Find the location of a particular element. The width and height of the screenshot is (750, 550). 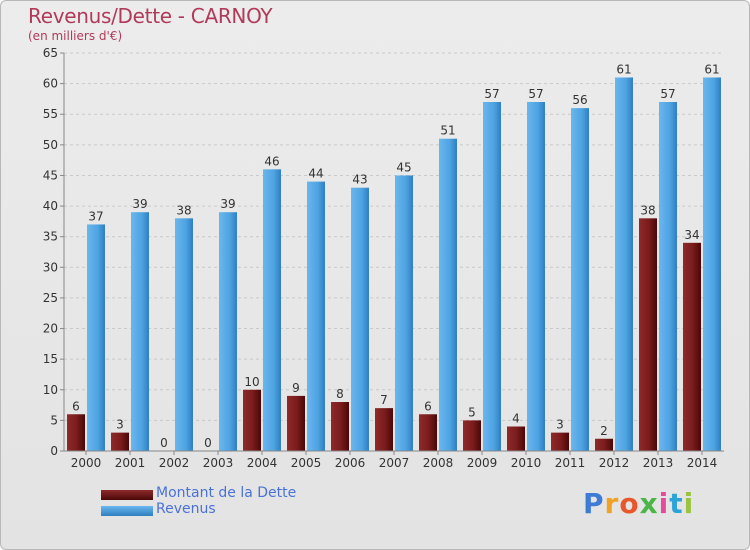

x-tick-label: 2013 is located at coordinates (658, 463).